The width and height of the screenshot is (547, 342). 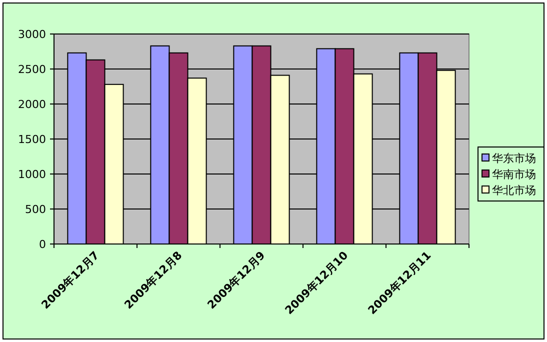 What do you see at coordinates (514, 174) in the screenshot?
I see `legend-label: 华南市场` at bounding box center [514, 174].